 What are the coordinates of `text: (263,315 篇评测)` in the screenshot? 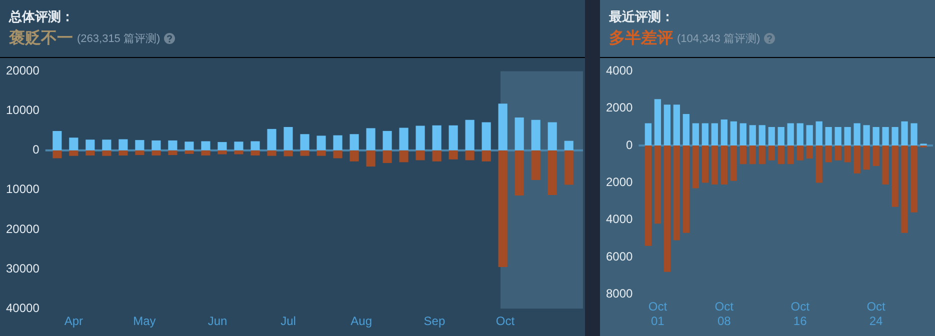 It's located at (118, 39).